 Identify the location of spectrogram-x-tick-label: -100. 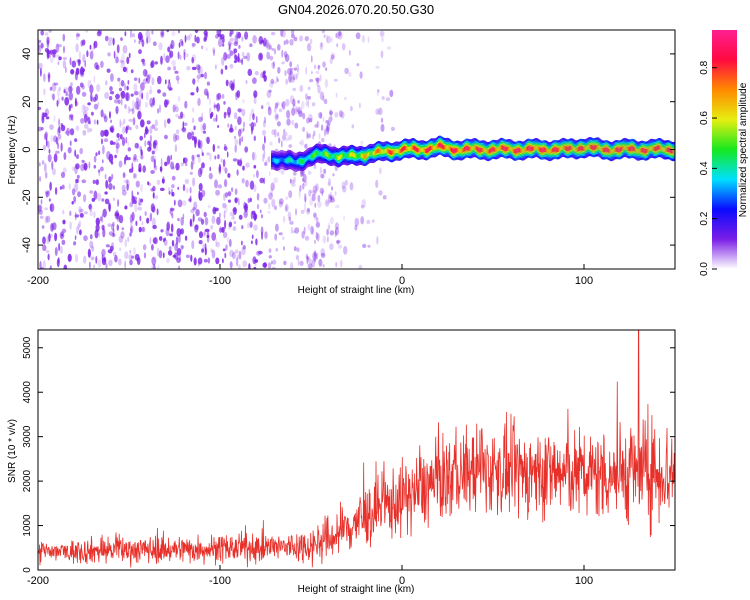
(220, 281).